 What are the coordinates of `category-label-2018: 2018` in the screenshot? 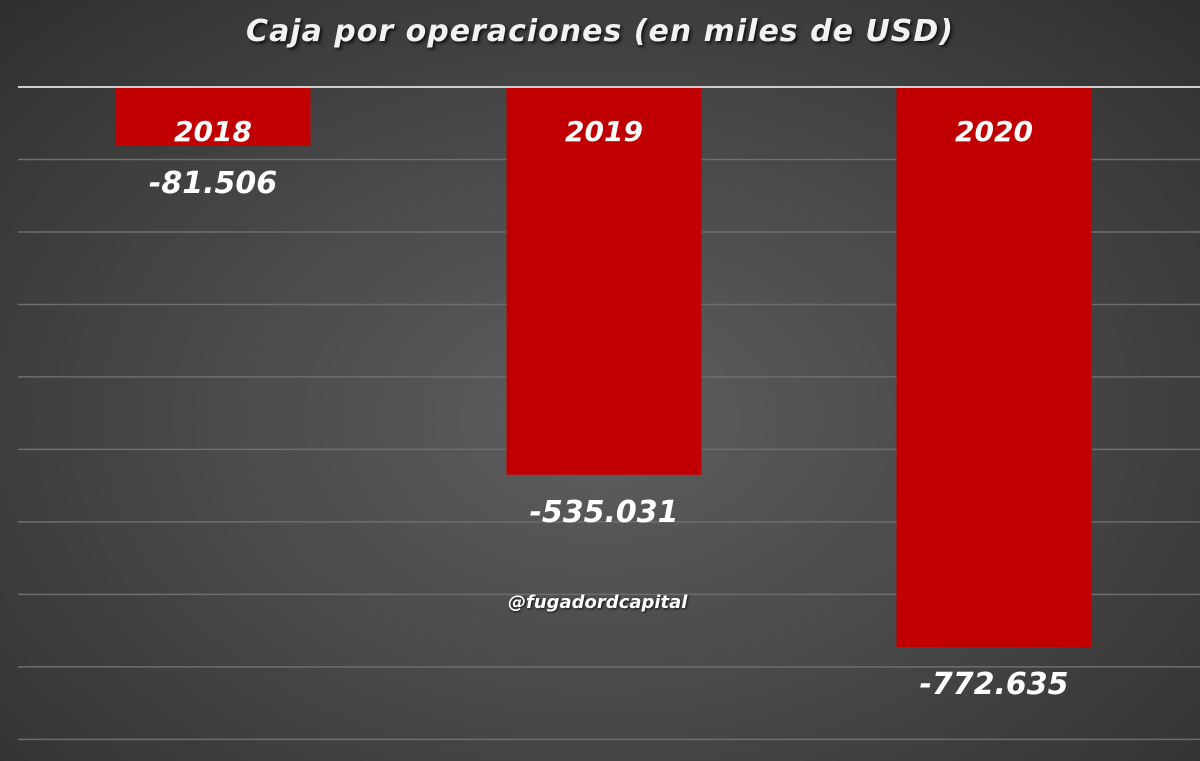 It's located at (213, 131).